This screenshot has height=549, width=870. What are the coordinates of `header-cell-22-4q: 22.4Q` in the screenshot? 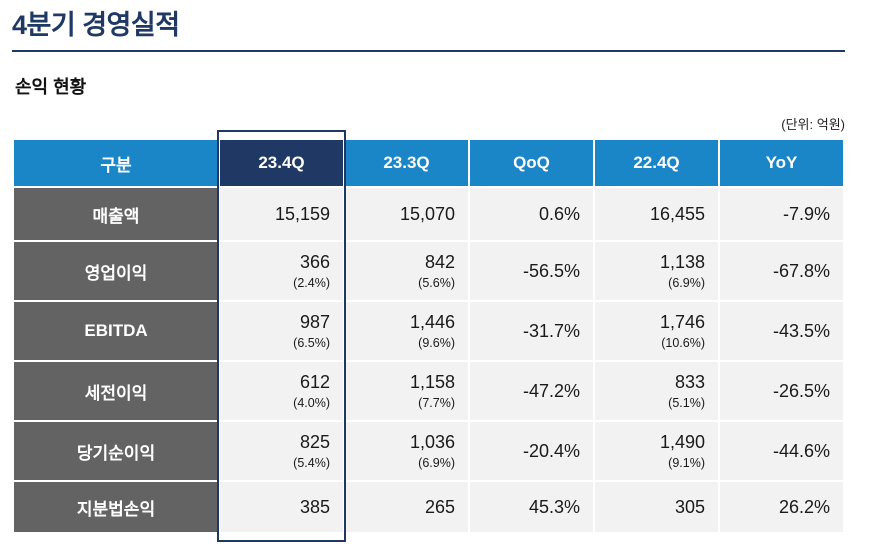 It's located at (656, 163).